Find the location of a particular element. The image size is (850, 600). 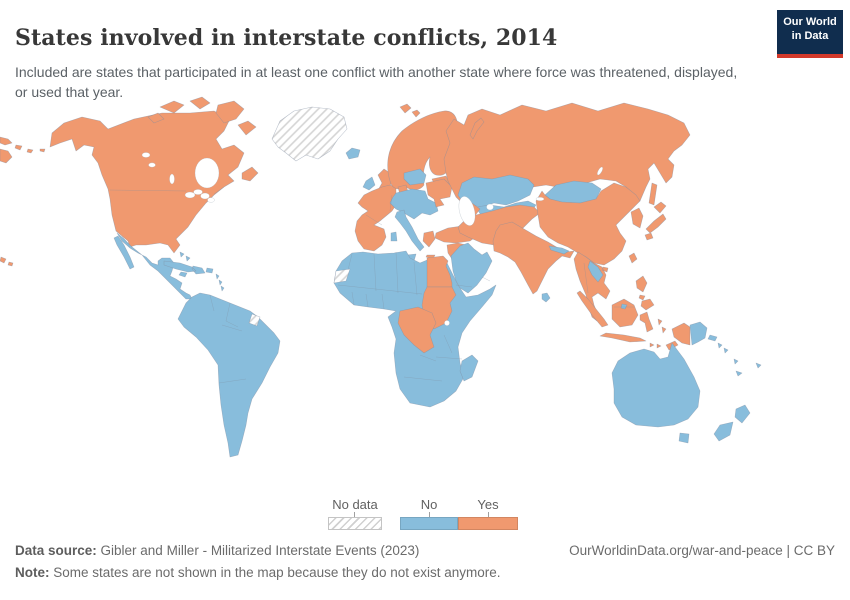

region-australia is located at coordinates (656, 393).